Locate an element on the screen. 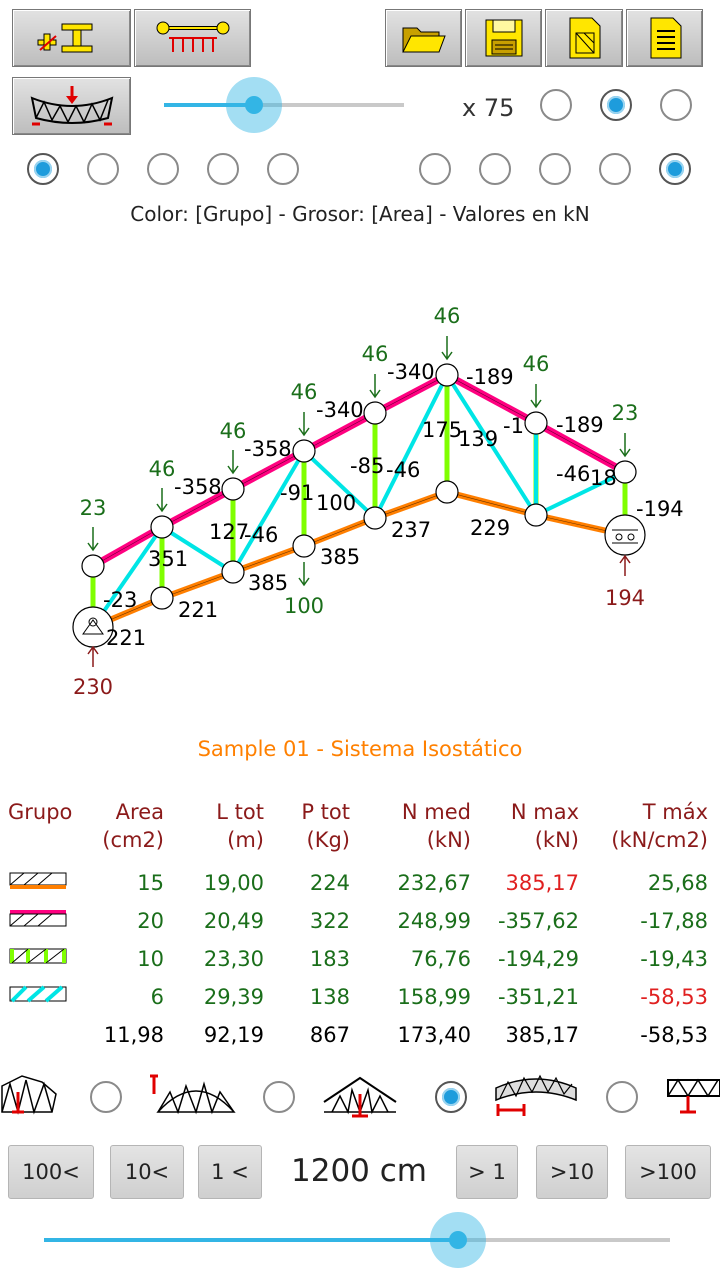 This screenshot has height=1280, width=720. total-nmed: 173,40 is located at coordinates (434, 1035).